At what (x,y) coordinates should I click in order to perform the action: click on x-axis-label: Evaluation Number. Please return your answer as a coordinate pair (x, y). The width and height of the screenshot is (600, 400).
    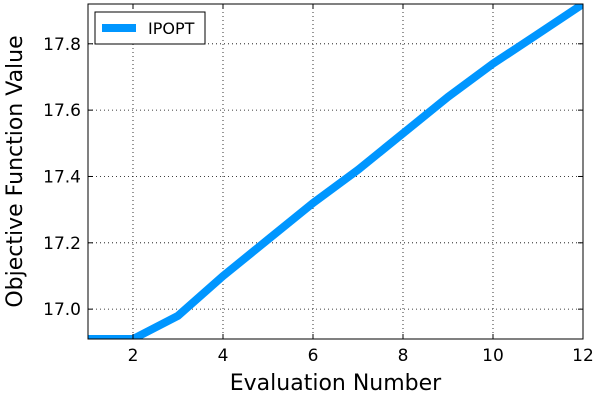
    Looking at the image, I should click on (336, 383).